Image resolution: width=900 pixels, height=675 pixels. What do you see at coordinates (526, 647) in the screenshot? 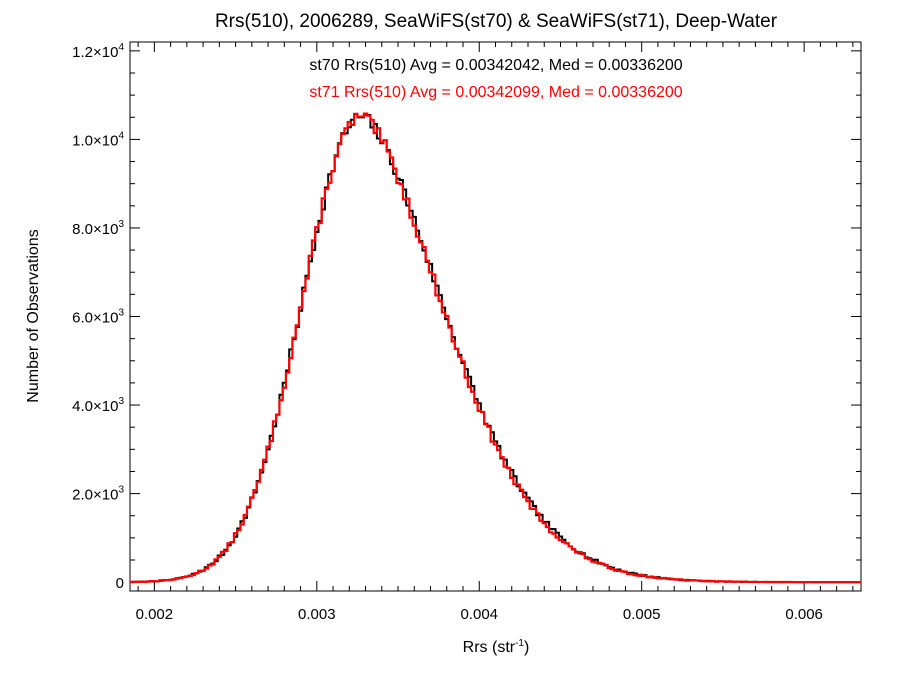
I see `x-axis-label-suffix: )` at bounding box center [526, 647].